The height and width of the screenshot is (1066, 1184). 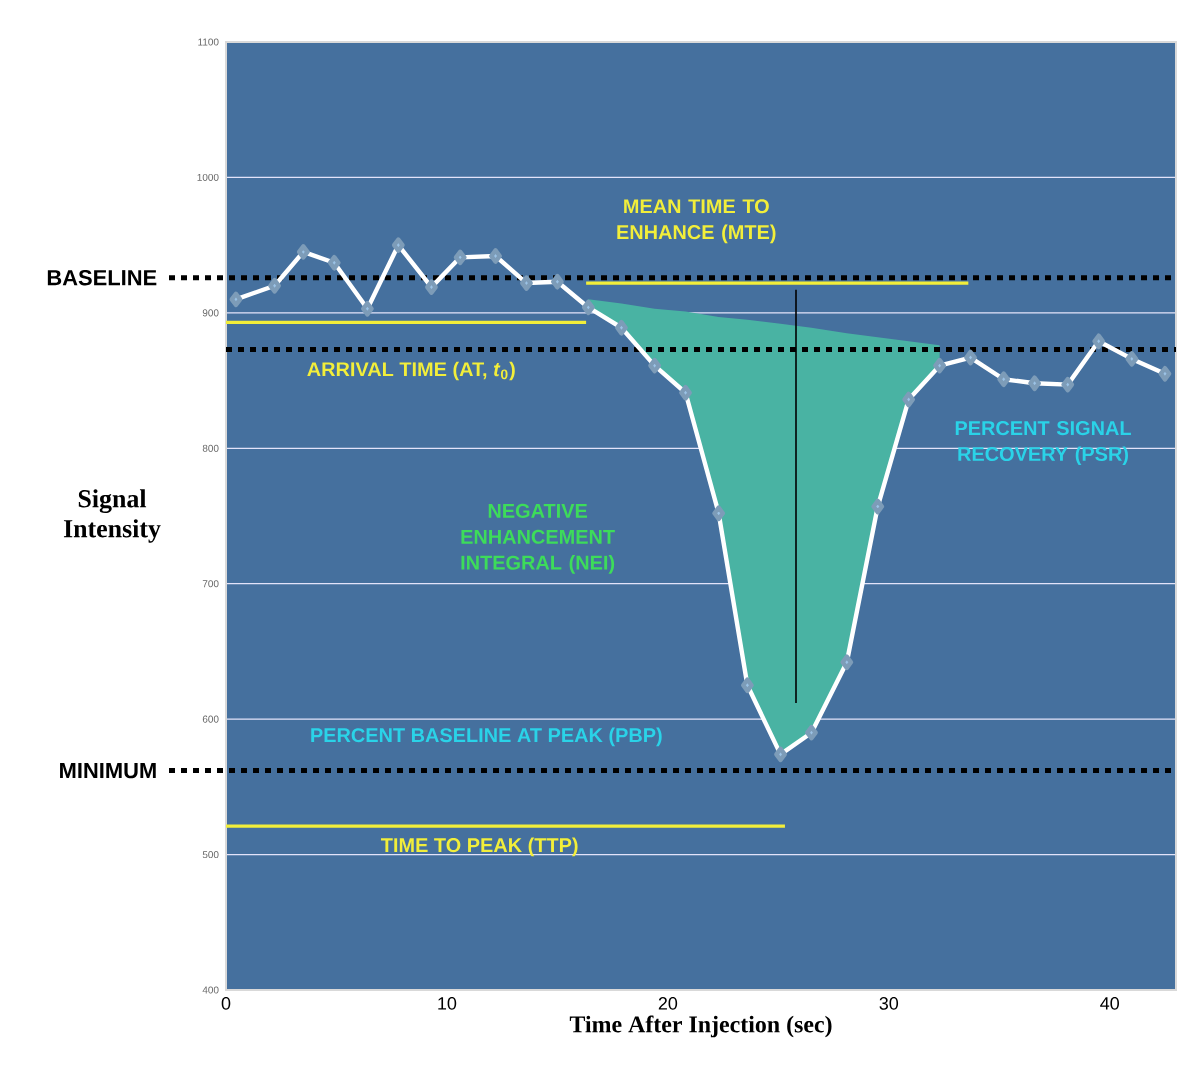 I want to click on x-tick-label: 40, so click(x=1109, y=1003).